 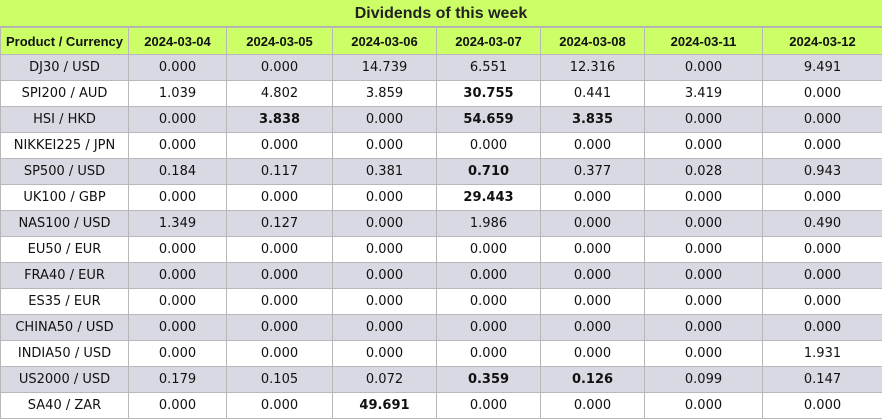 What do you see at coordinates (65, 302) in the screenshot?
I see `product-cell: ES35 / EUR` at bounding box center [65, 302].